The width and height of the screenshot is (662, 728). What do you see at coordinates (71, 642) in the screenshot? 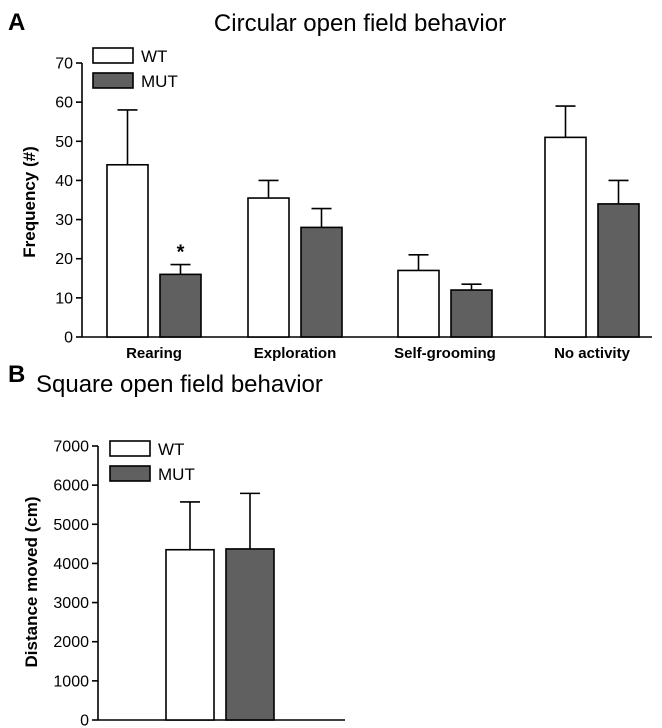
I see `panel-b-y-tick-label: 2000` at bounding box center [71, 642].